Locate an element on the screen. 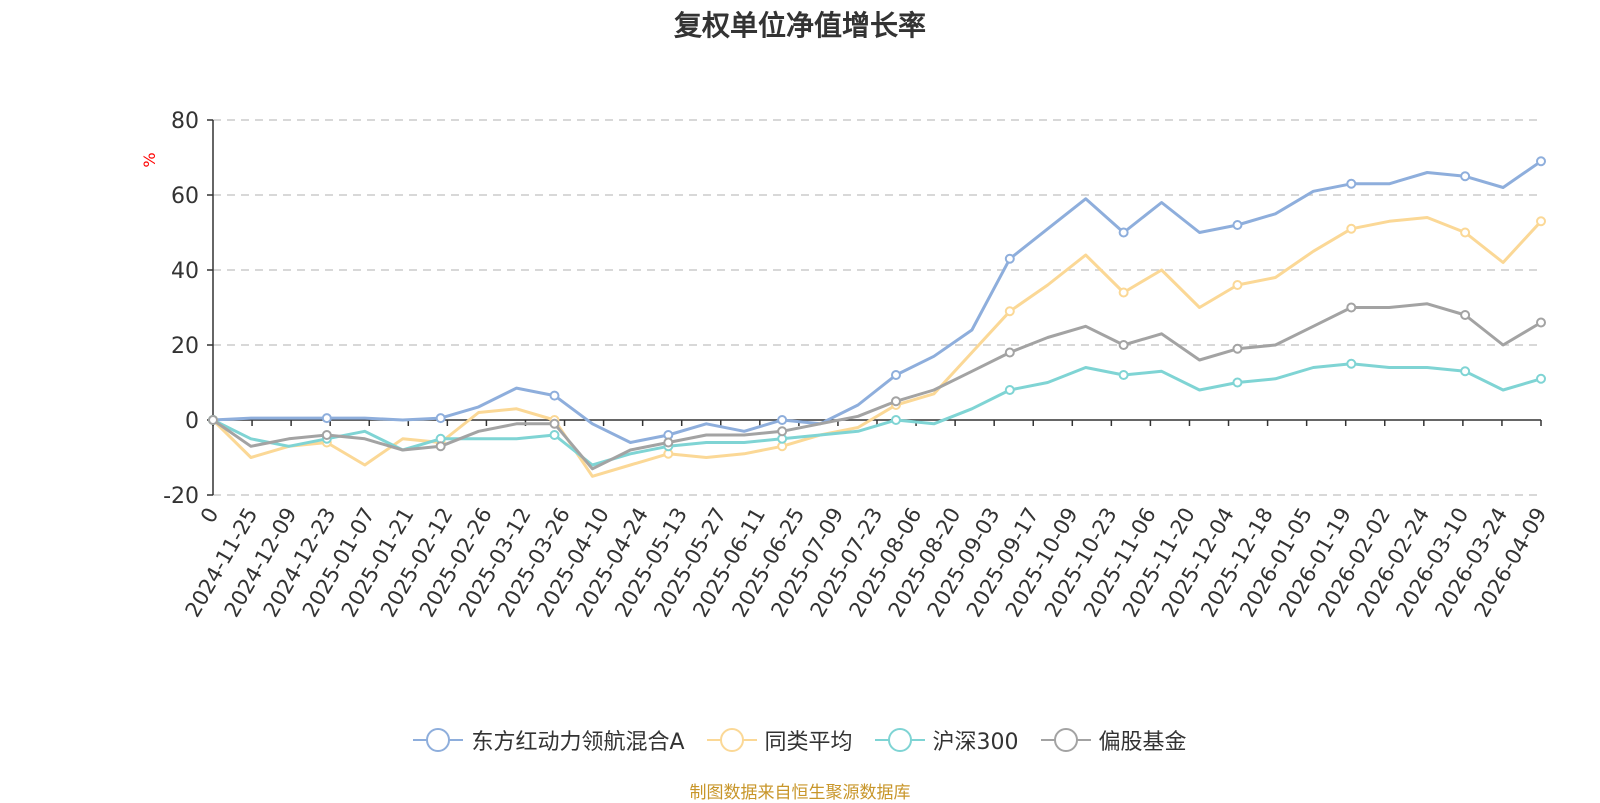 The width and height of the screenshot is (1600, 803). legend-item-2: 沪深300 is located at coordinates (946, 740).